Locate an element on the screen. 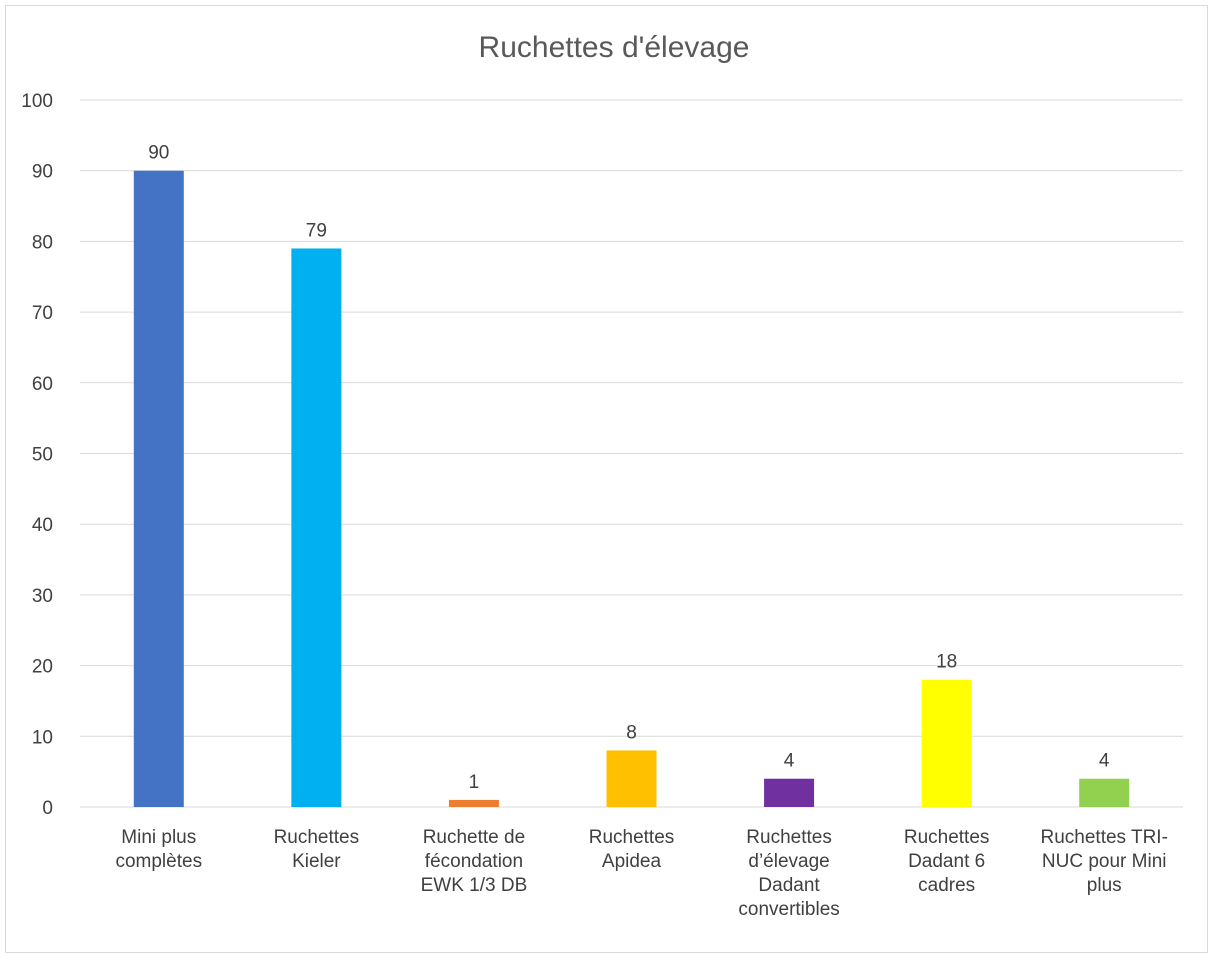 This screenshot has width=1213, height=958. category-label-line: Kieler is located at coordinates (316, 861).